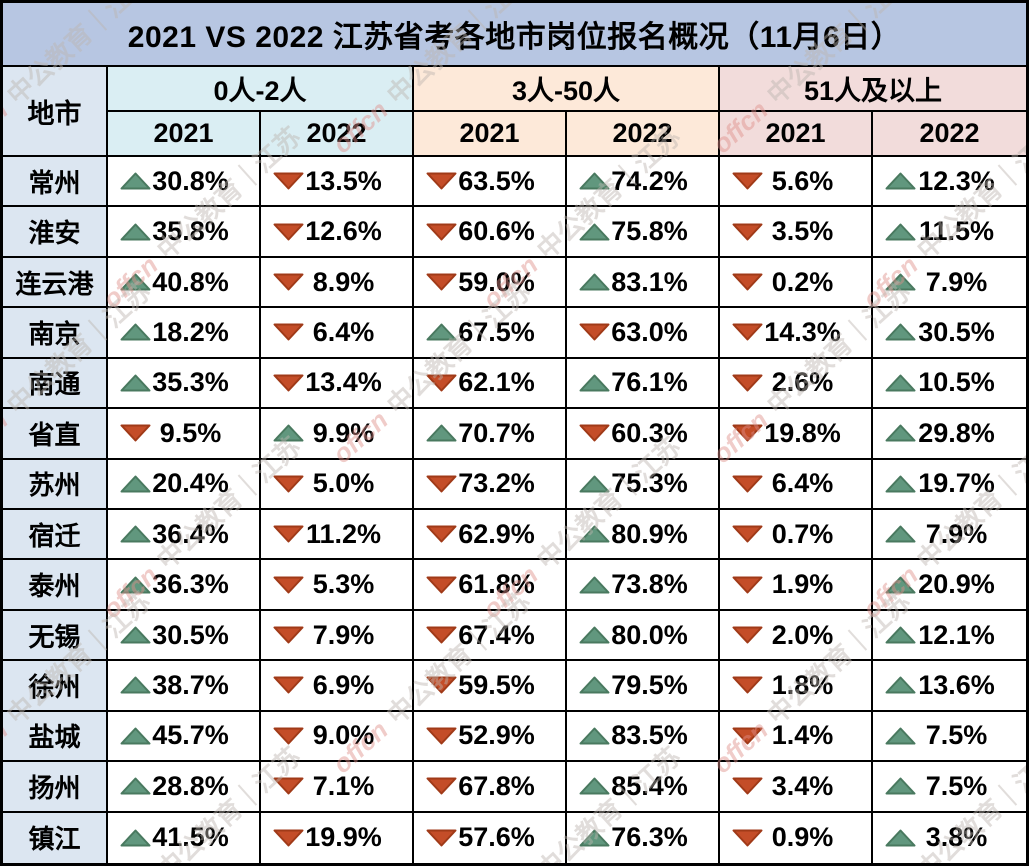 The width and height of the screenshot is (1029, 866). Describe the element at coordinates (802, 837) in the screenshot. I see `cell-value: 0.9%` at that location.